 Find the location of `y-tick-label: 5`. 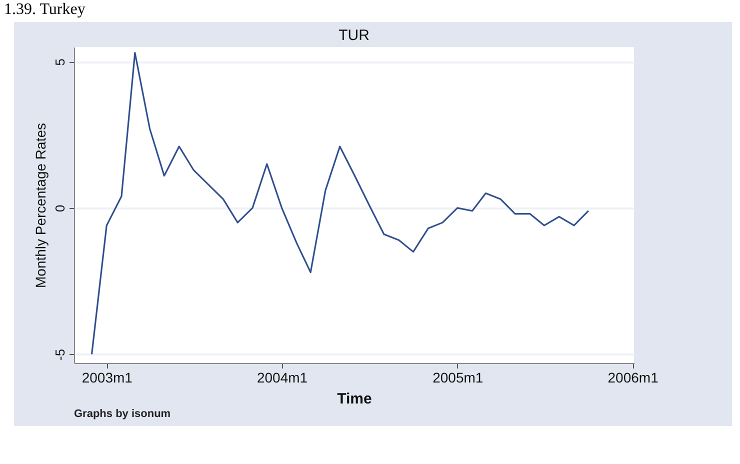

y-tick-label: 5 is located at coordinates (60, 62).